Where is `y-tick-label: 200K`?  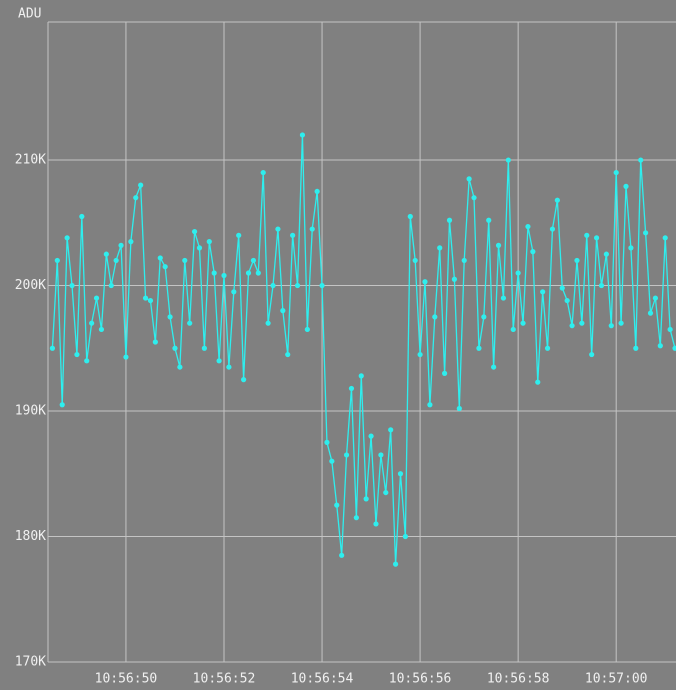
y-tick-label: 200K is located at coordinates (30, 285).